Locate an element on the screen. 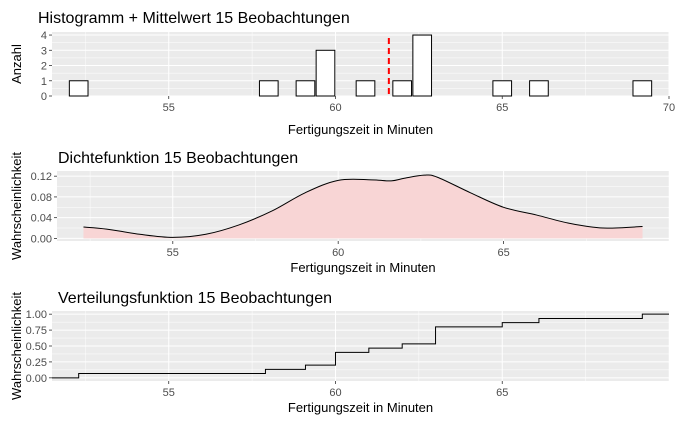  histogram-y-axis-label: Anzahl is located at coordinates (16, 64).